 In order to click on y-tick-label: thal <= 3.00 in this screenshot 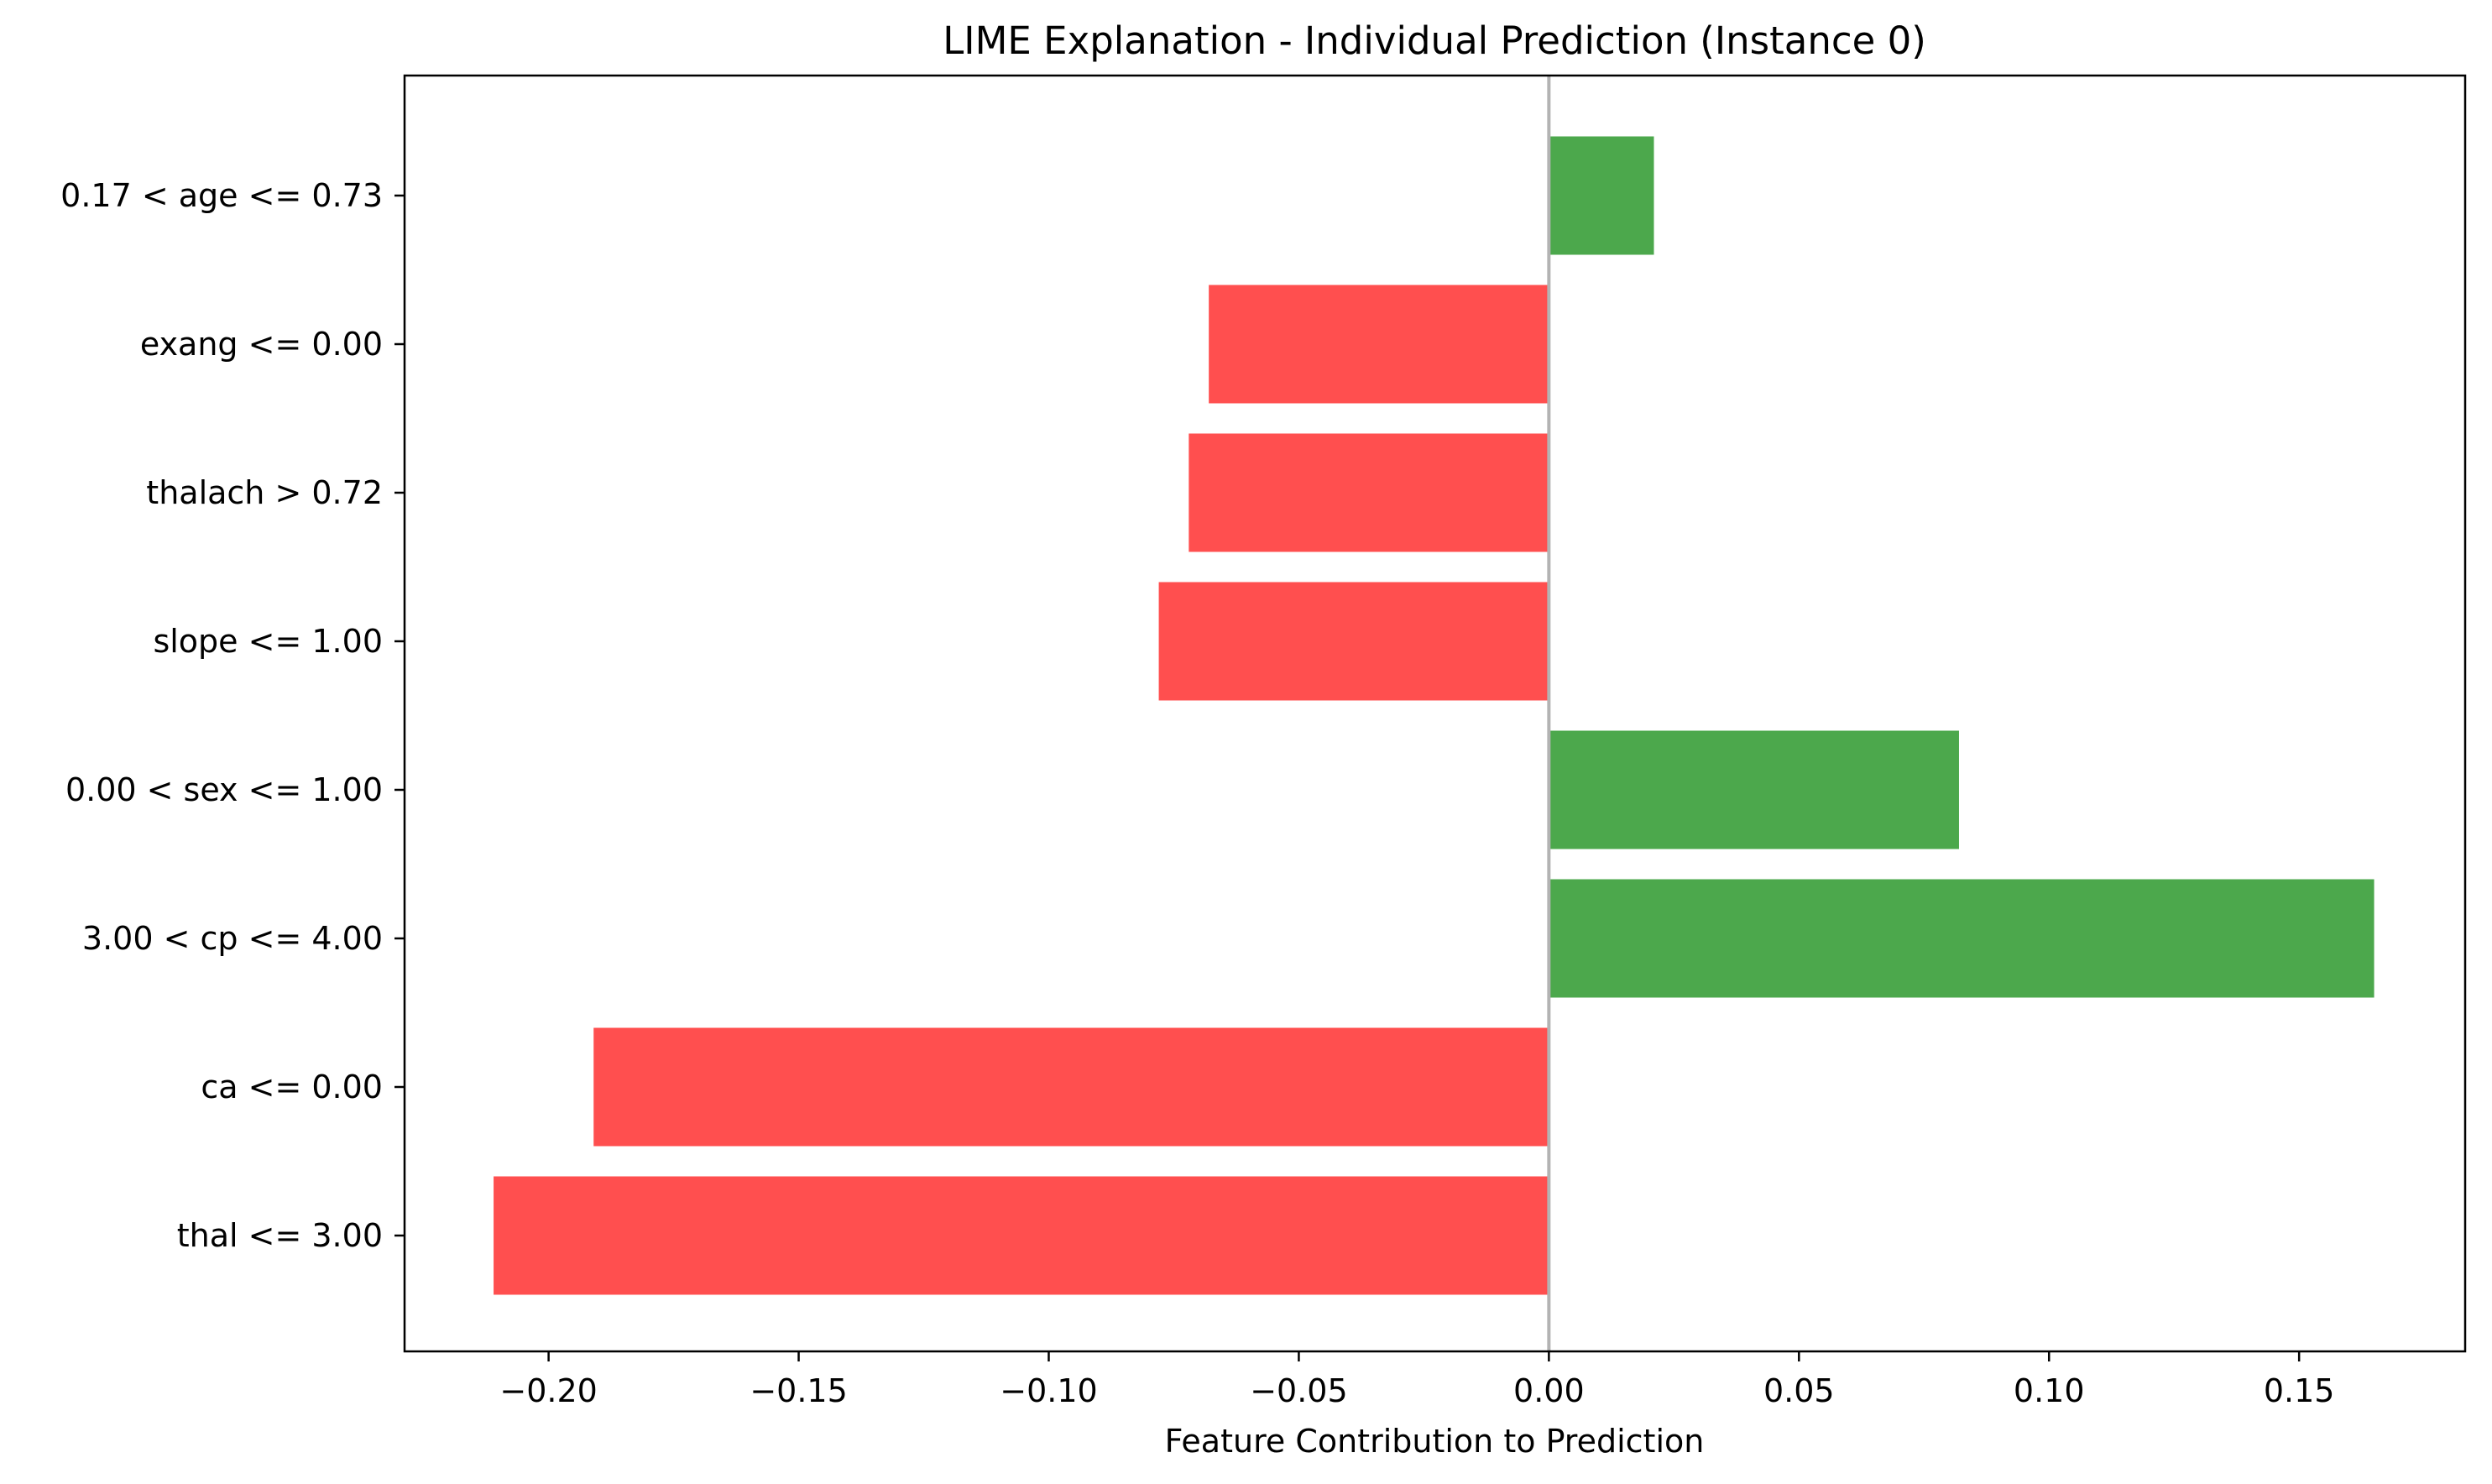, I will do `click(280, 1235)`.